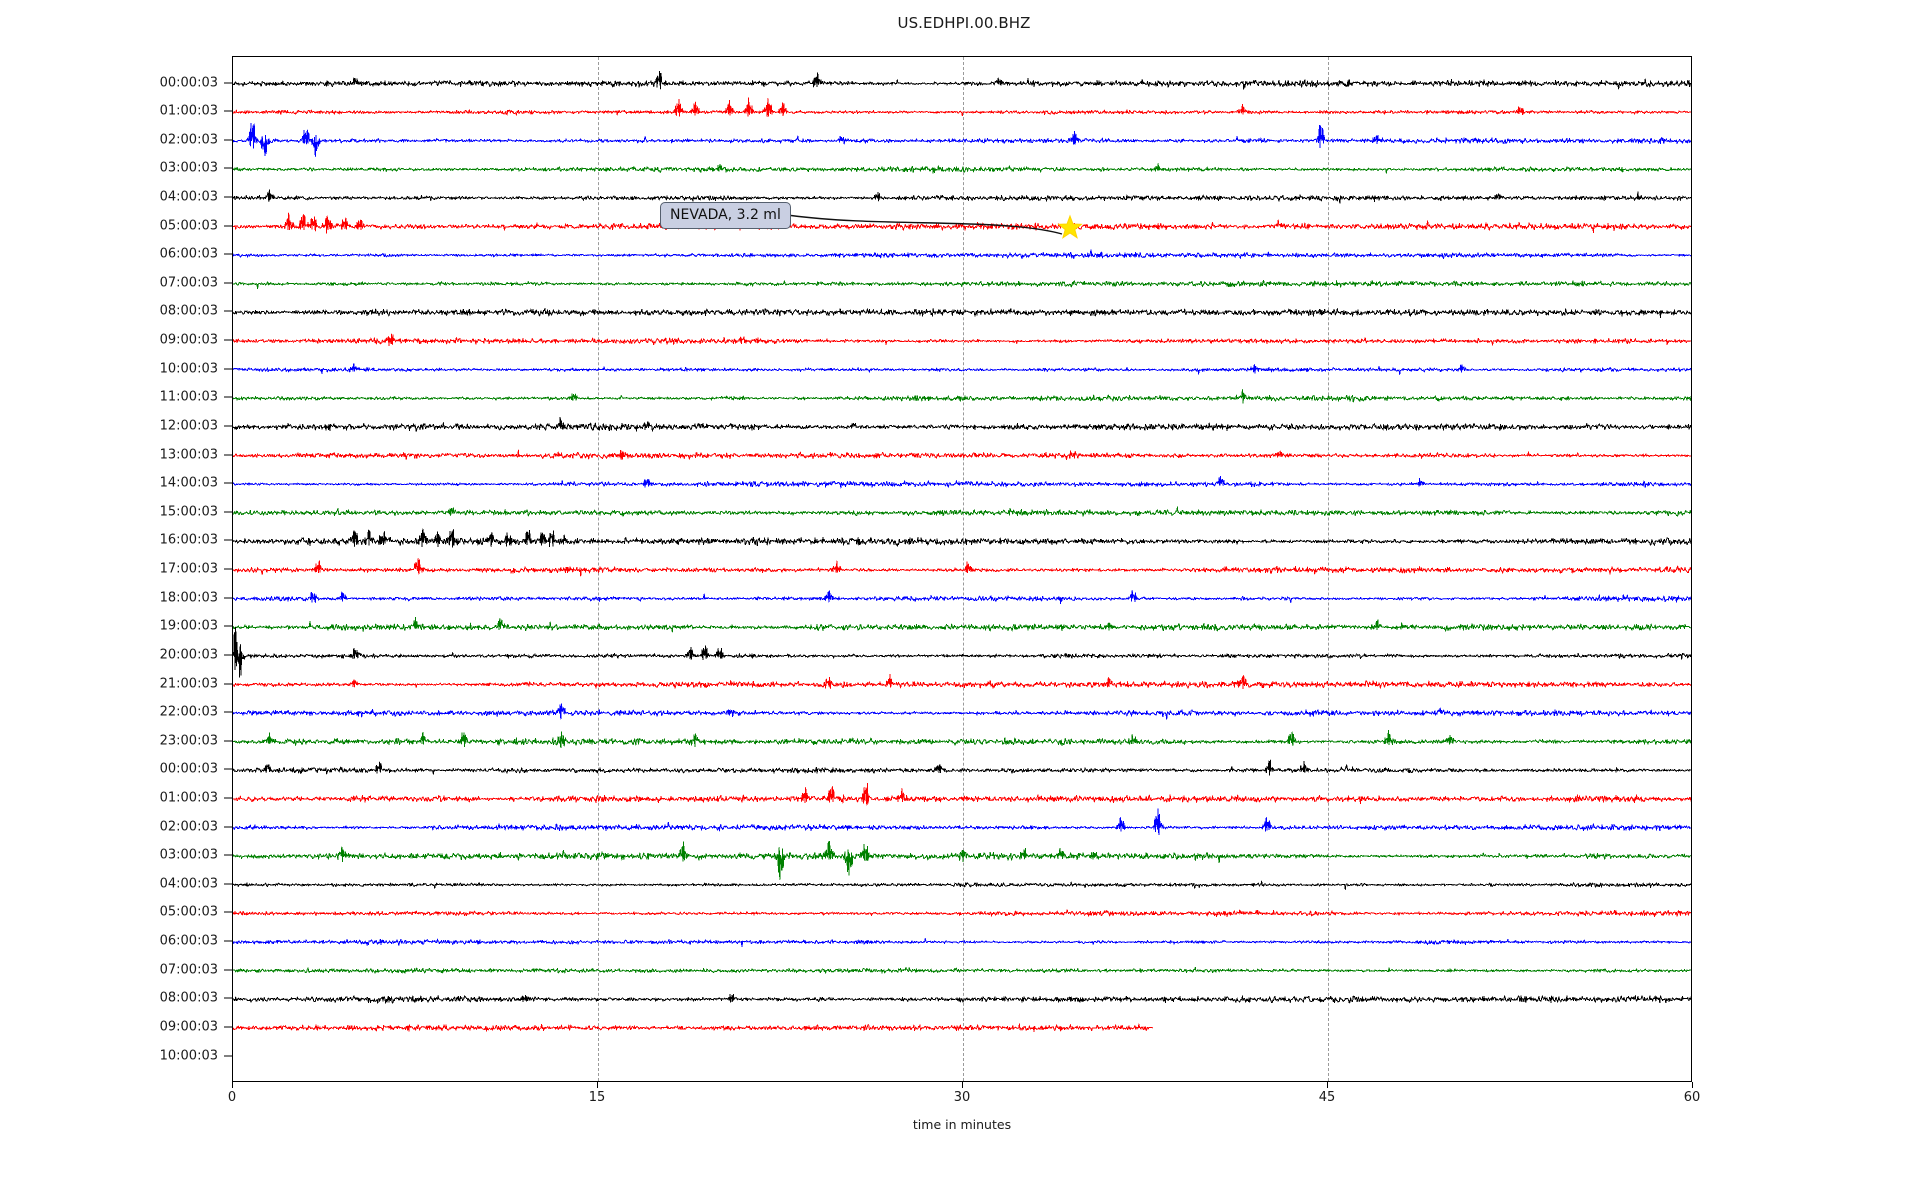  Describe the element at coordinates (188, 512) in the screenshot. I see `y-axis-tick-label: 15:00:03` at that location.